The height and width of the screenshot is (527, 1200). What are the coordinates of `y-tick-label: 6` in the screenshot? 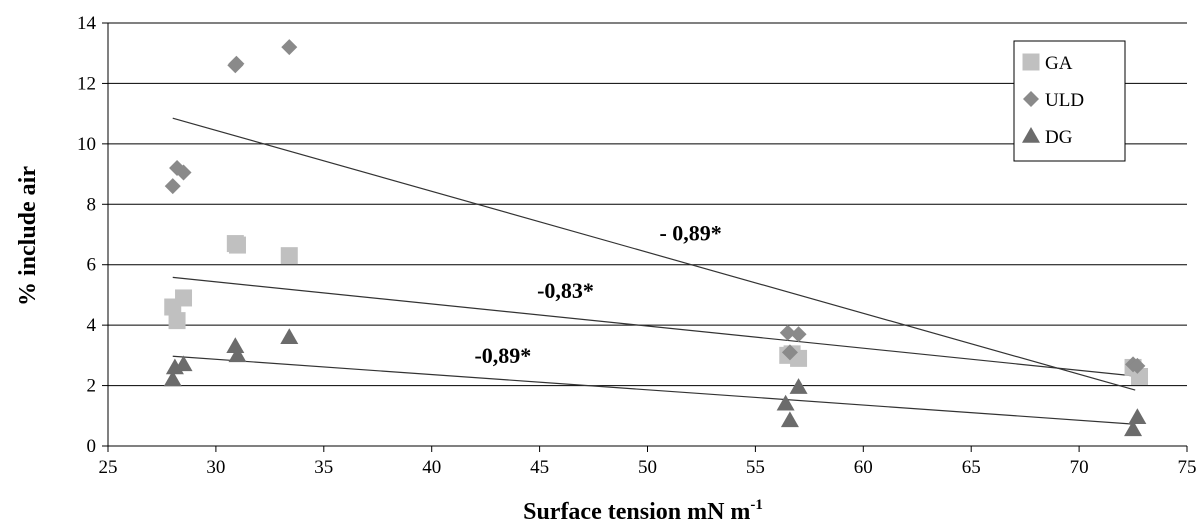 It's located at (92, 265).